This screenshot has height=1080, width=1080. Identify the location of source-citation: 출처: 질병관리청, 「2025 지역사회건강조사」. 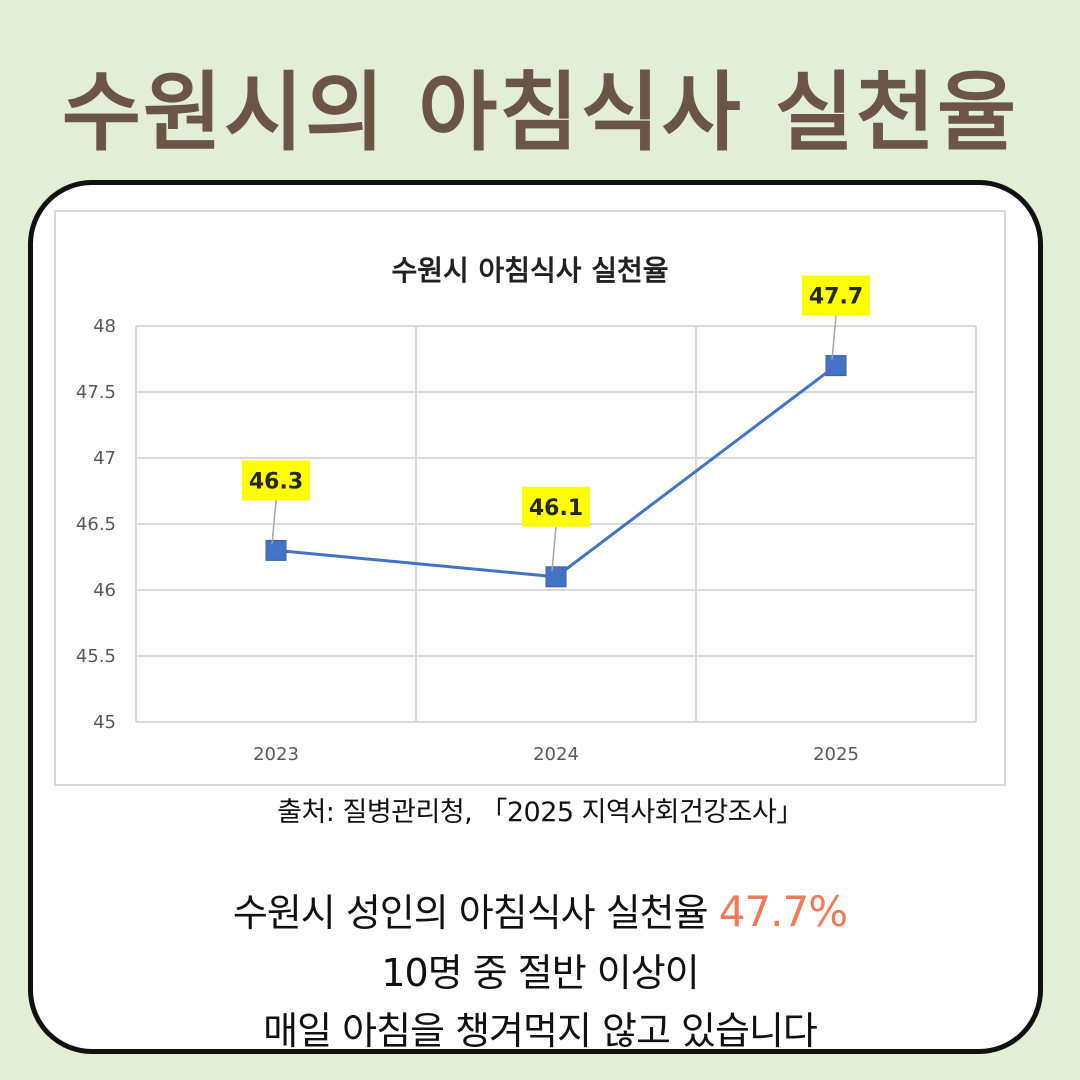
(540, 812).